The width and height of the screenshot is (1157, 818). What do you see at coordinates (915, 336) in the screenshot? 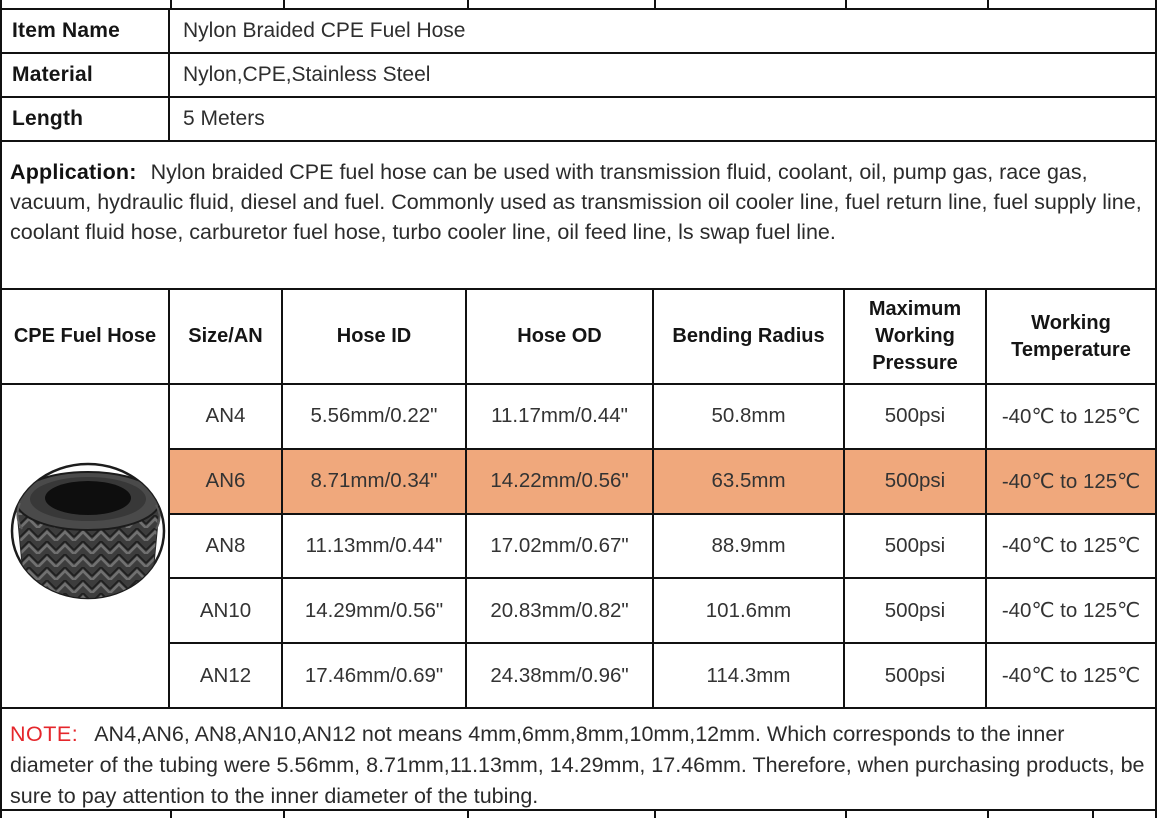
I see `col-header-pressure: Maximum Working Pressure` at bounding box center [915, 336].